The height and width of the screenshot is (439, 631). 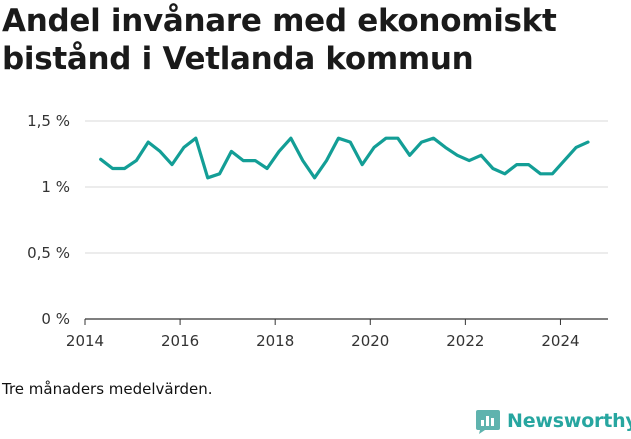 What do you see at coordinates (48, 121) in the screenshot?
I see `y-tick-label: 1,5 %` at bounding box center [48, 121].